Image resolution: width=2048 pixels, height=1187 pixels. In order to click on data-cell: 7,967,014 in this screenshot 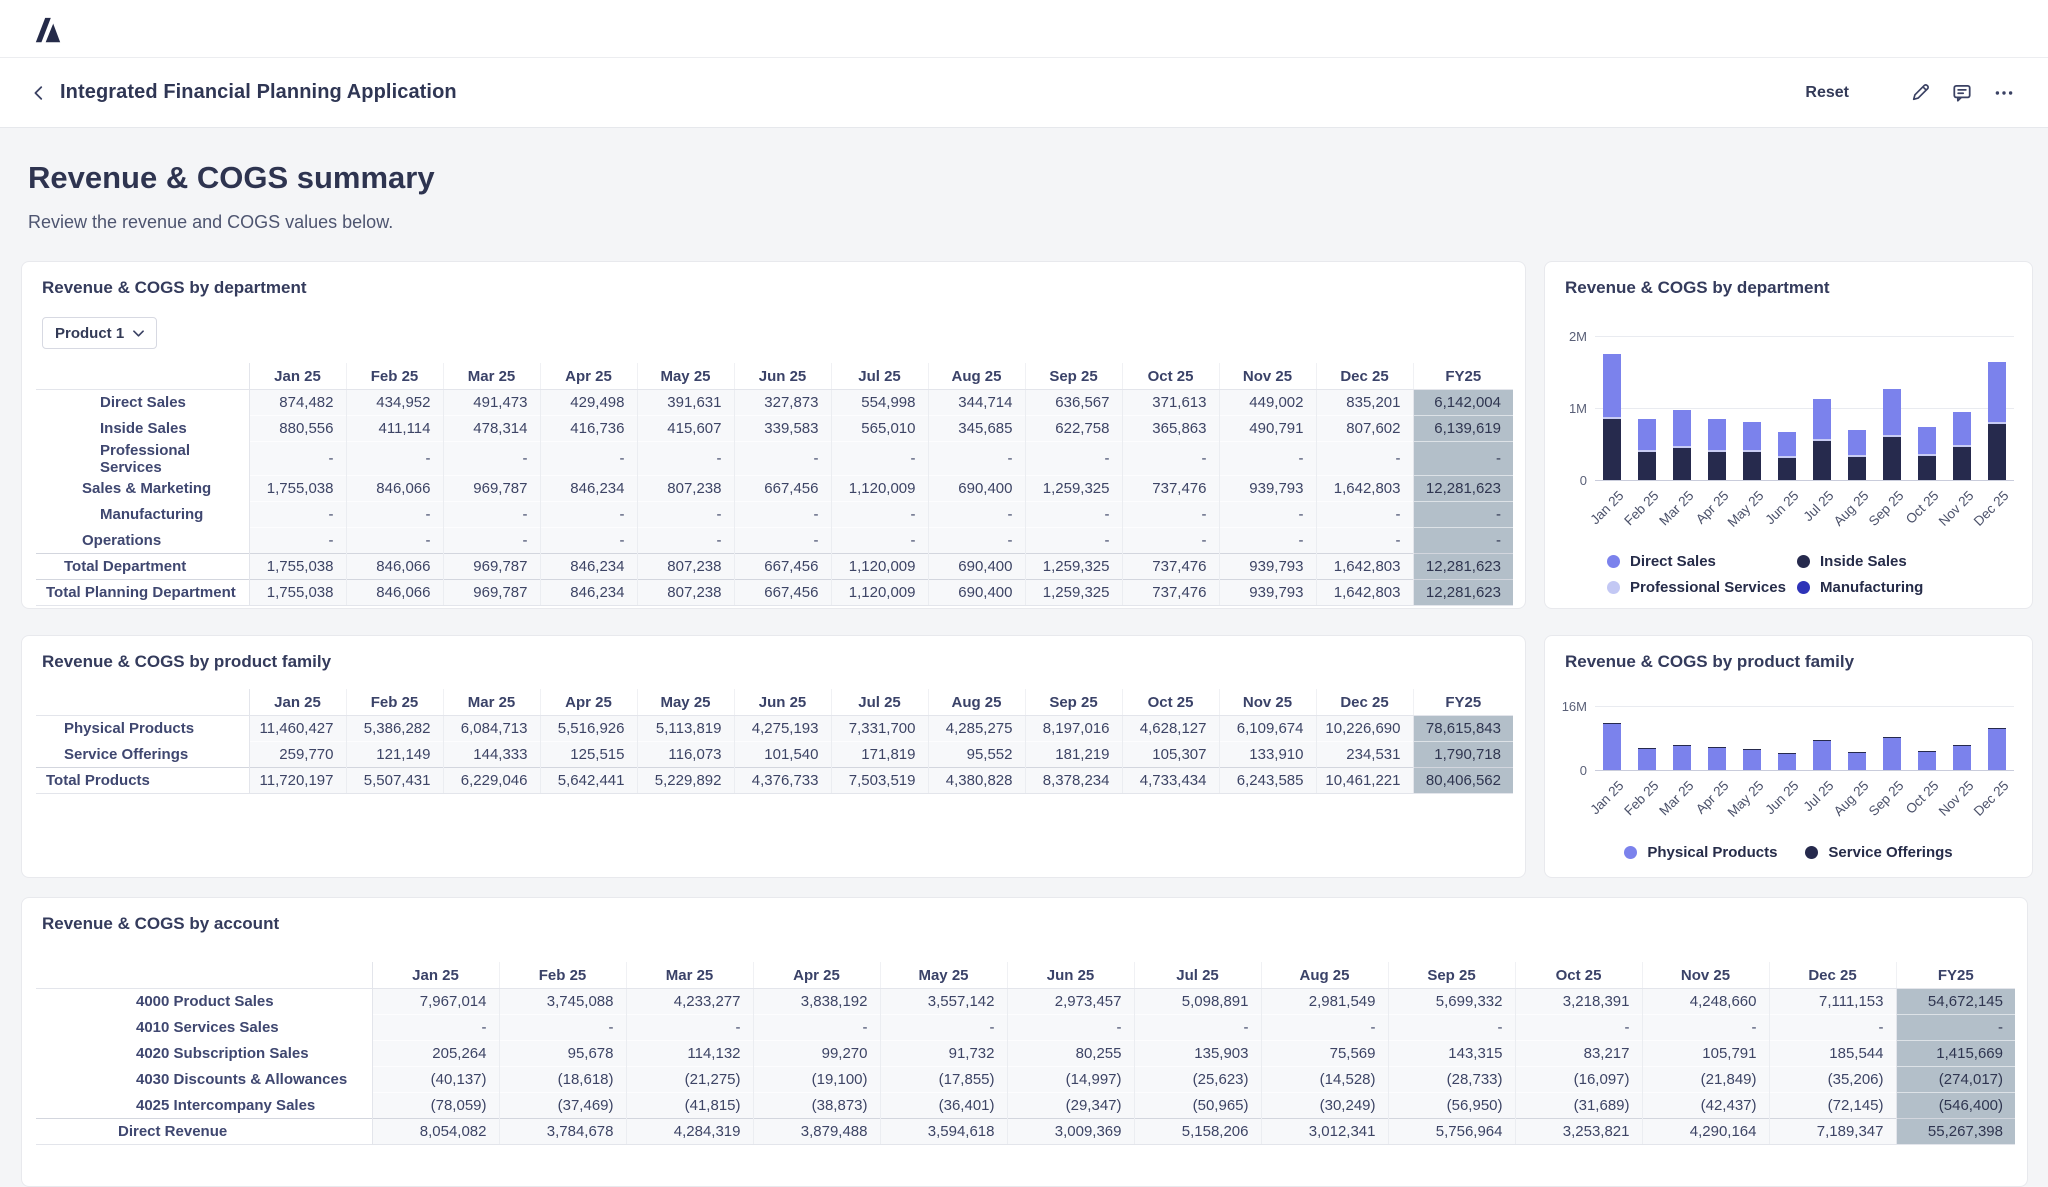, I will do `click(435, 1002)`.